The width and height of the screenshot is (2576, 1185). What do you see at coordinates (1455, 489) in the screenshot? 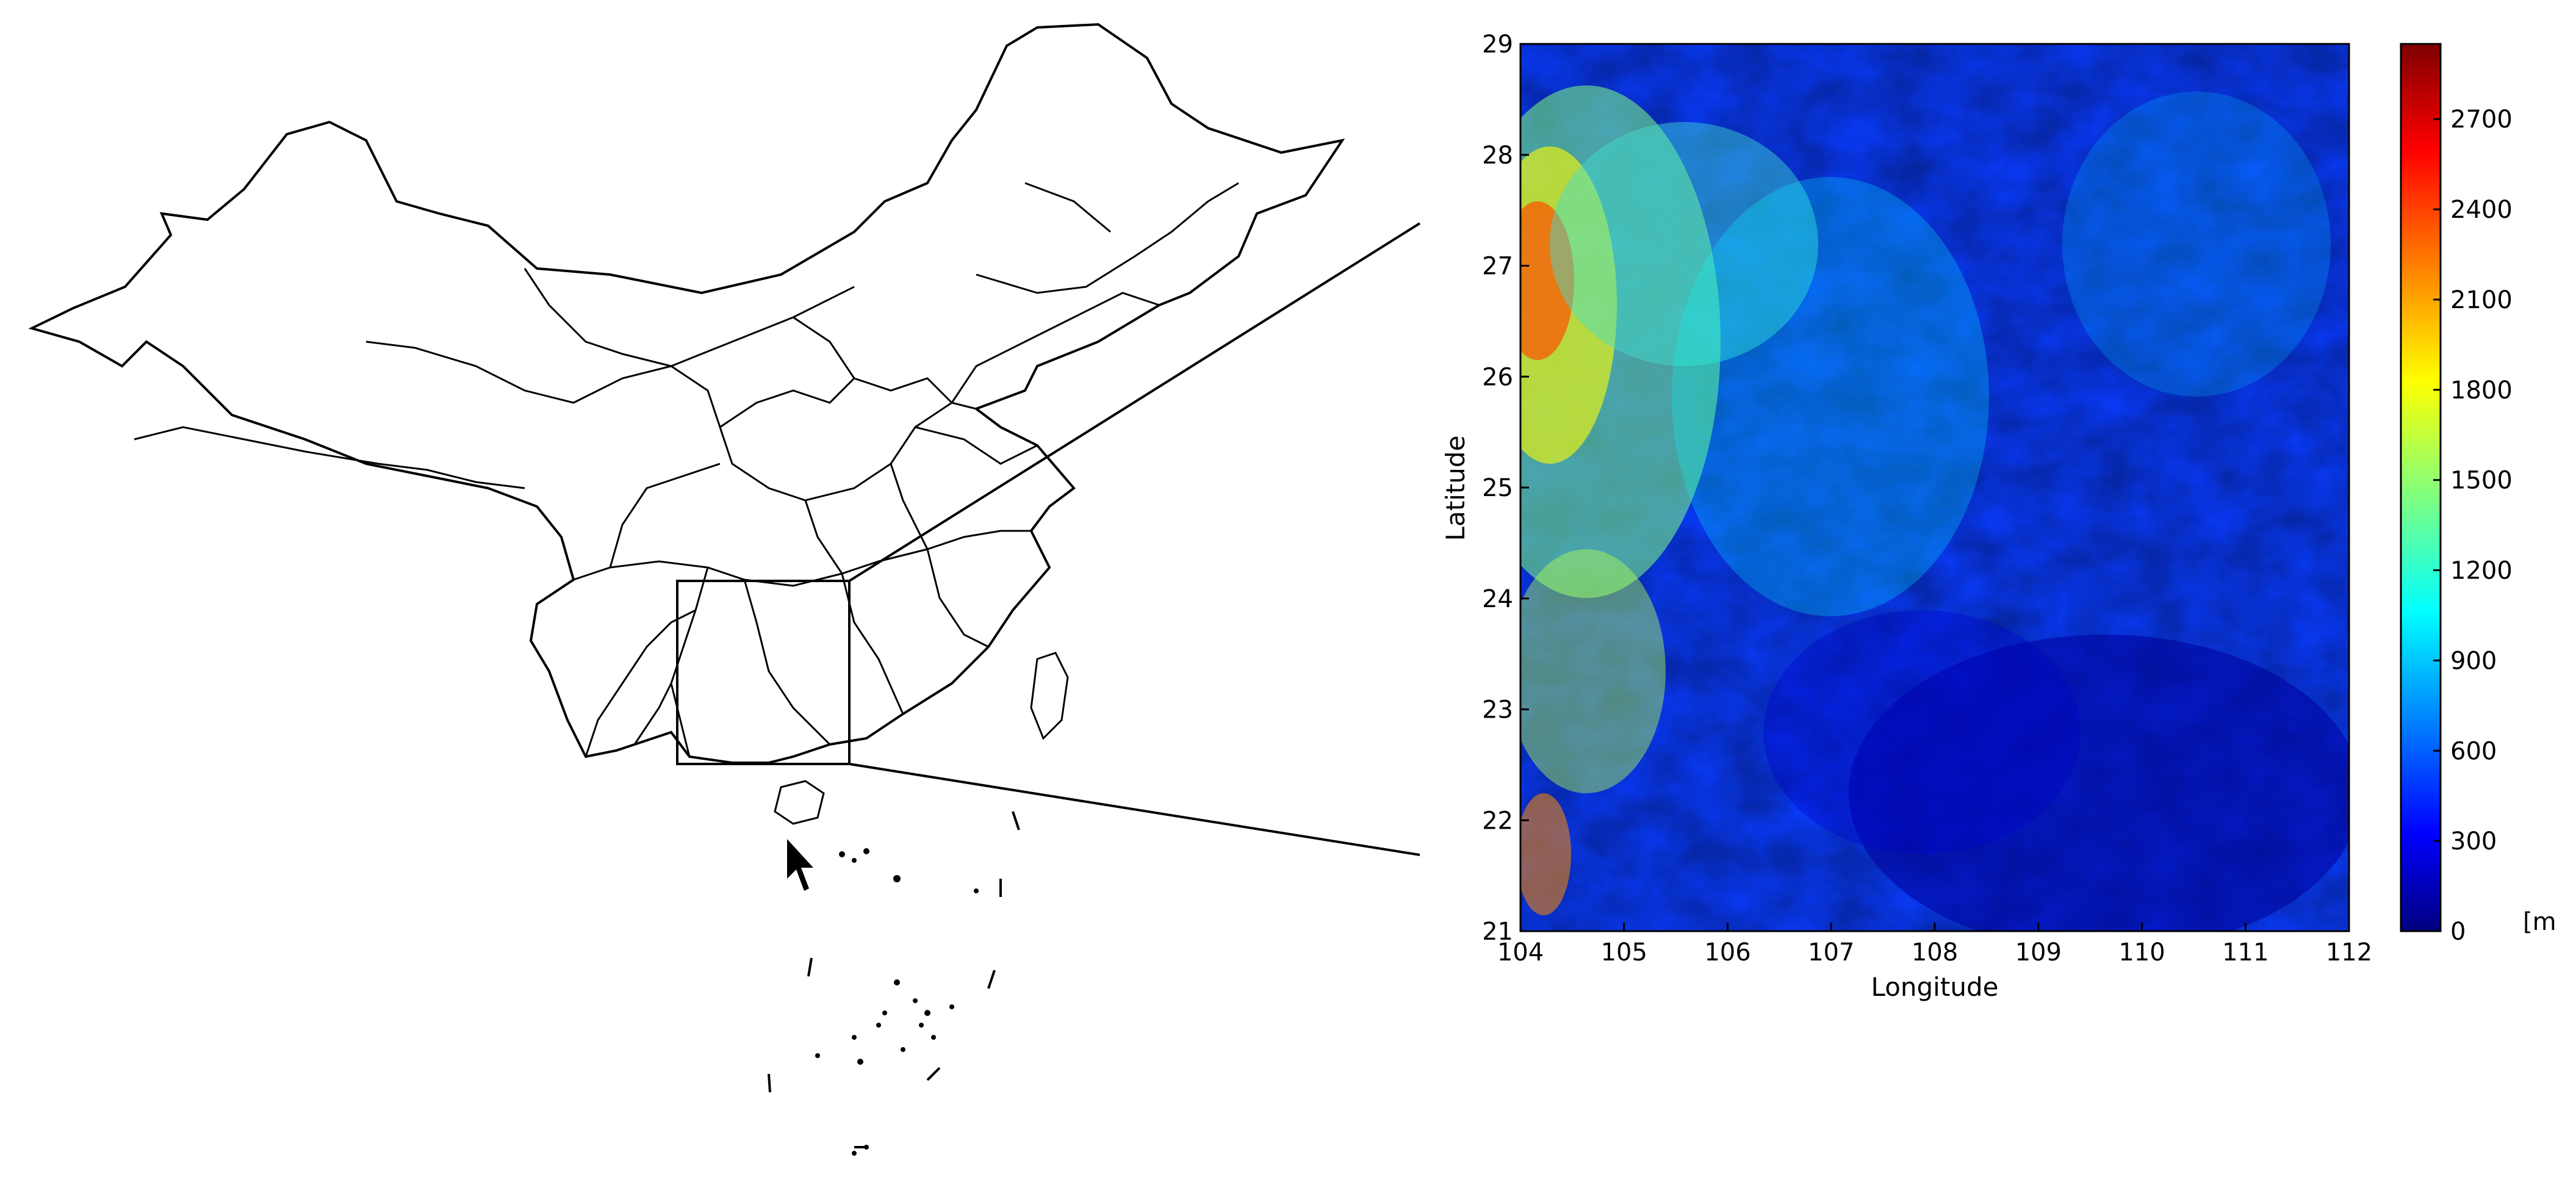
I see `y-axis-label: Latitude` at bounding box center [1455, 489].